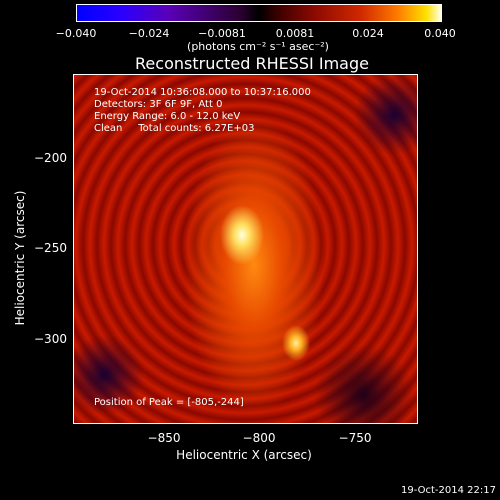 The width and height of the screenshot is (500, 500). Describe the element at coordinates (149, 33) in the screenshot. I see `colorbar-tick: −0.024` at that location.